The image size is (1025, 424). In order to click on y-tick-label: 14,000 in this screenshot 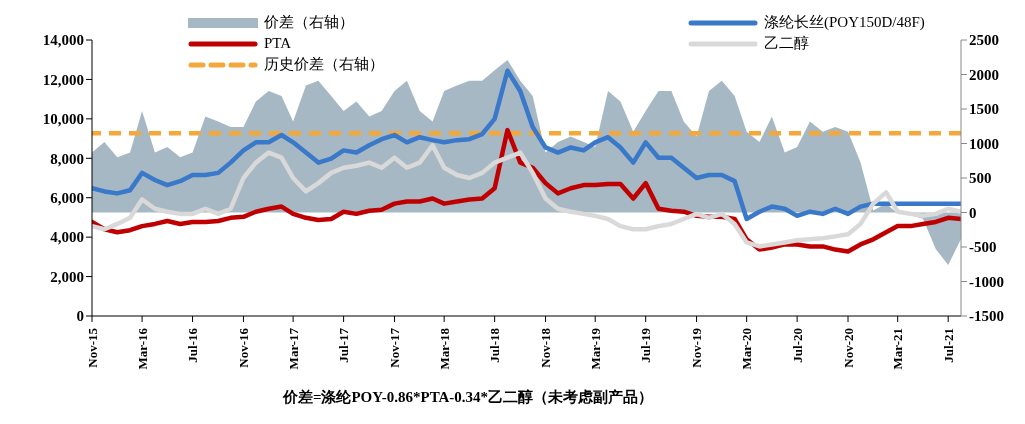, I will do `click(63, 40)`.